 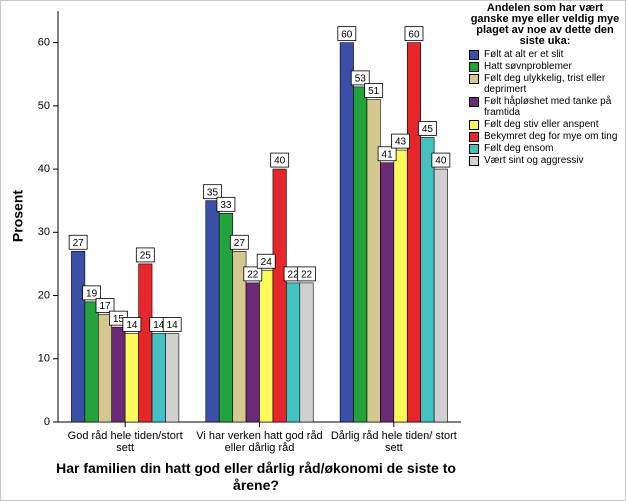 What do you see at coordinates (541, 124) in the screenshot?
I see `legend-label: Følt deg stiv eller anspent` at bounding box center [541, 124].